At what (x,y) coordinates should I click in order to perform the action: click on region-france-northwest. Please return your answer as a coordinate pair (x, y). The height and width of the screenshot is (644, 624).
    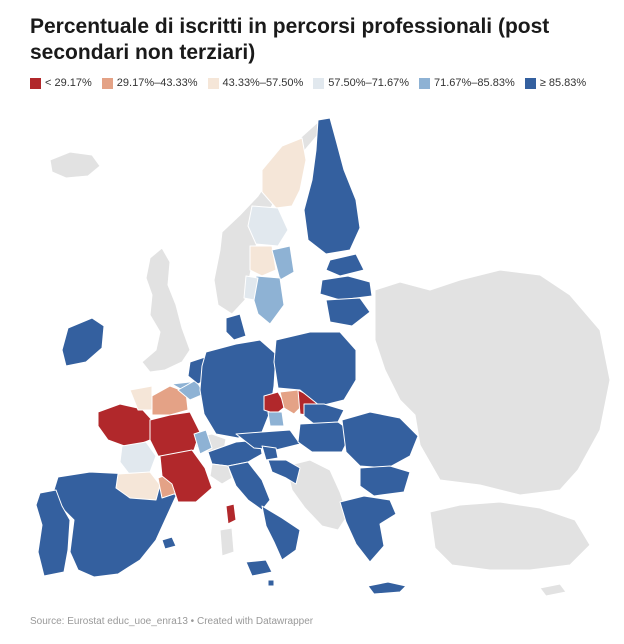
    Looking at the image, I should click on (141, 398).